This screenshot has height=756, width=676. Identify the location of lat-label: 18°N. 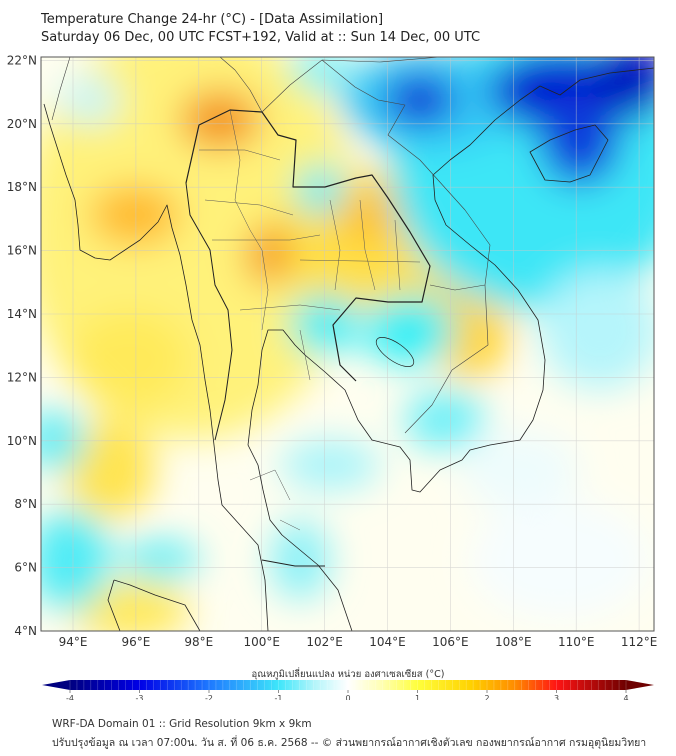
(22, 187).